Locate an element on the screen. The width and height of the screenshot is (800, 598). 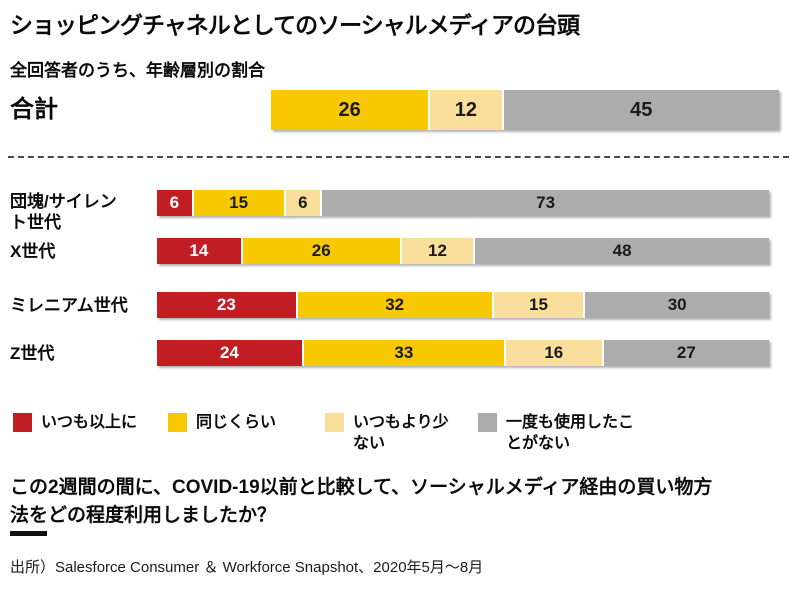
bar-segment-value: 45 is located at coordinates (641, 109).